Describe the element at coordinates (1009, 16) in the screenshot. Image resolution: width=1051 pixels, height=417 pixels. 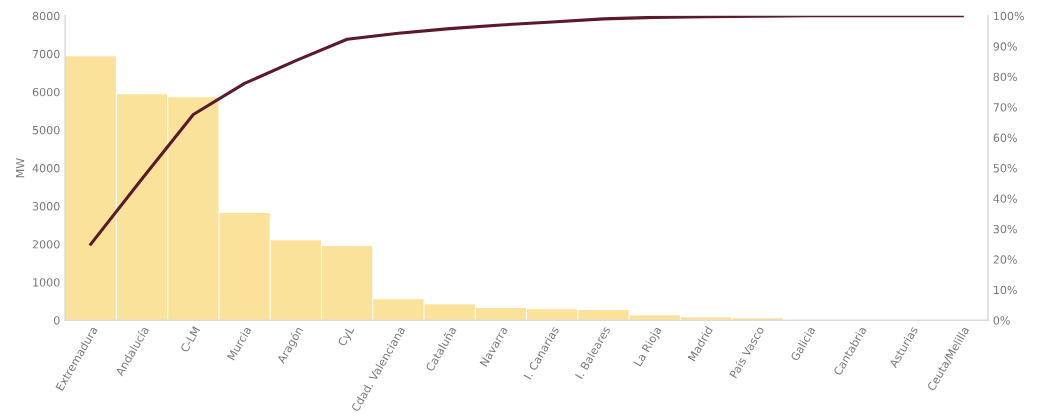
I see `y2-tick-label: 100%` at that location.